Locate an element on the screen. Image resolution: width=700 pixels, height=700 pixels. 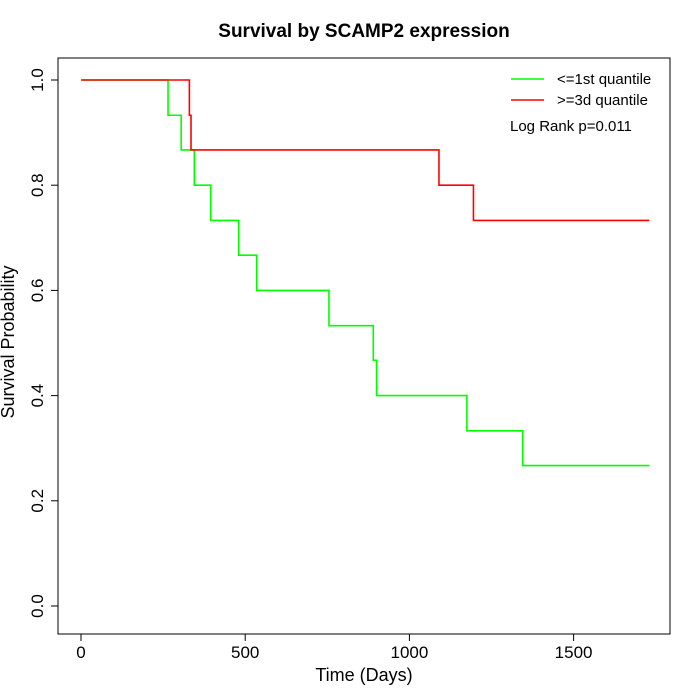
y-tick-label: 0.0 is located at coordinates (37, 606).